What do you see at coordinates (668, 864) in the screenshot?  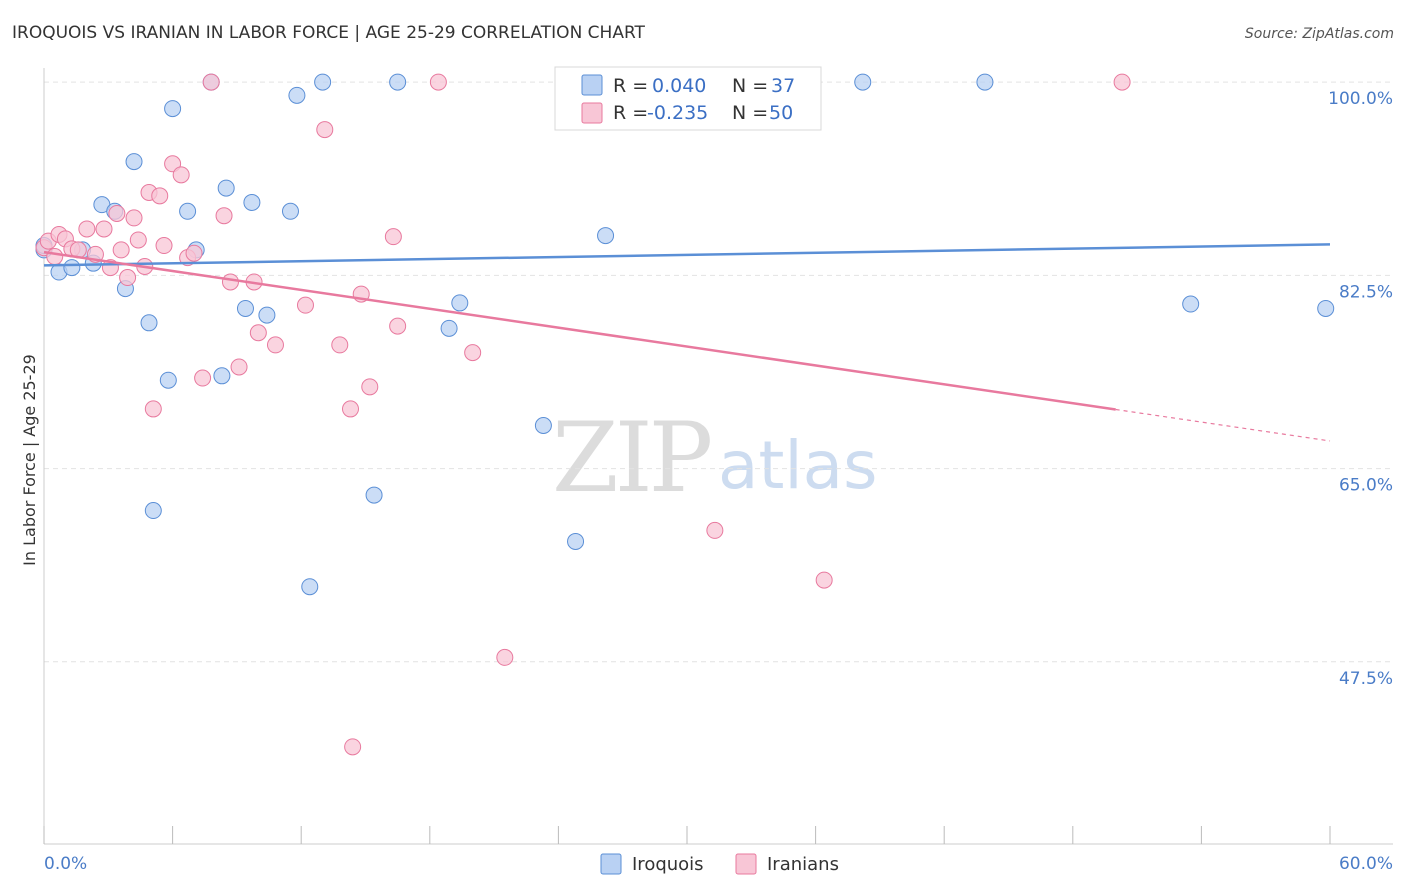 I see `series-label-iroquois: Iroquois` at bounding box center [668, 864].